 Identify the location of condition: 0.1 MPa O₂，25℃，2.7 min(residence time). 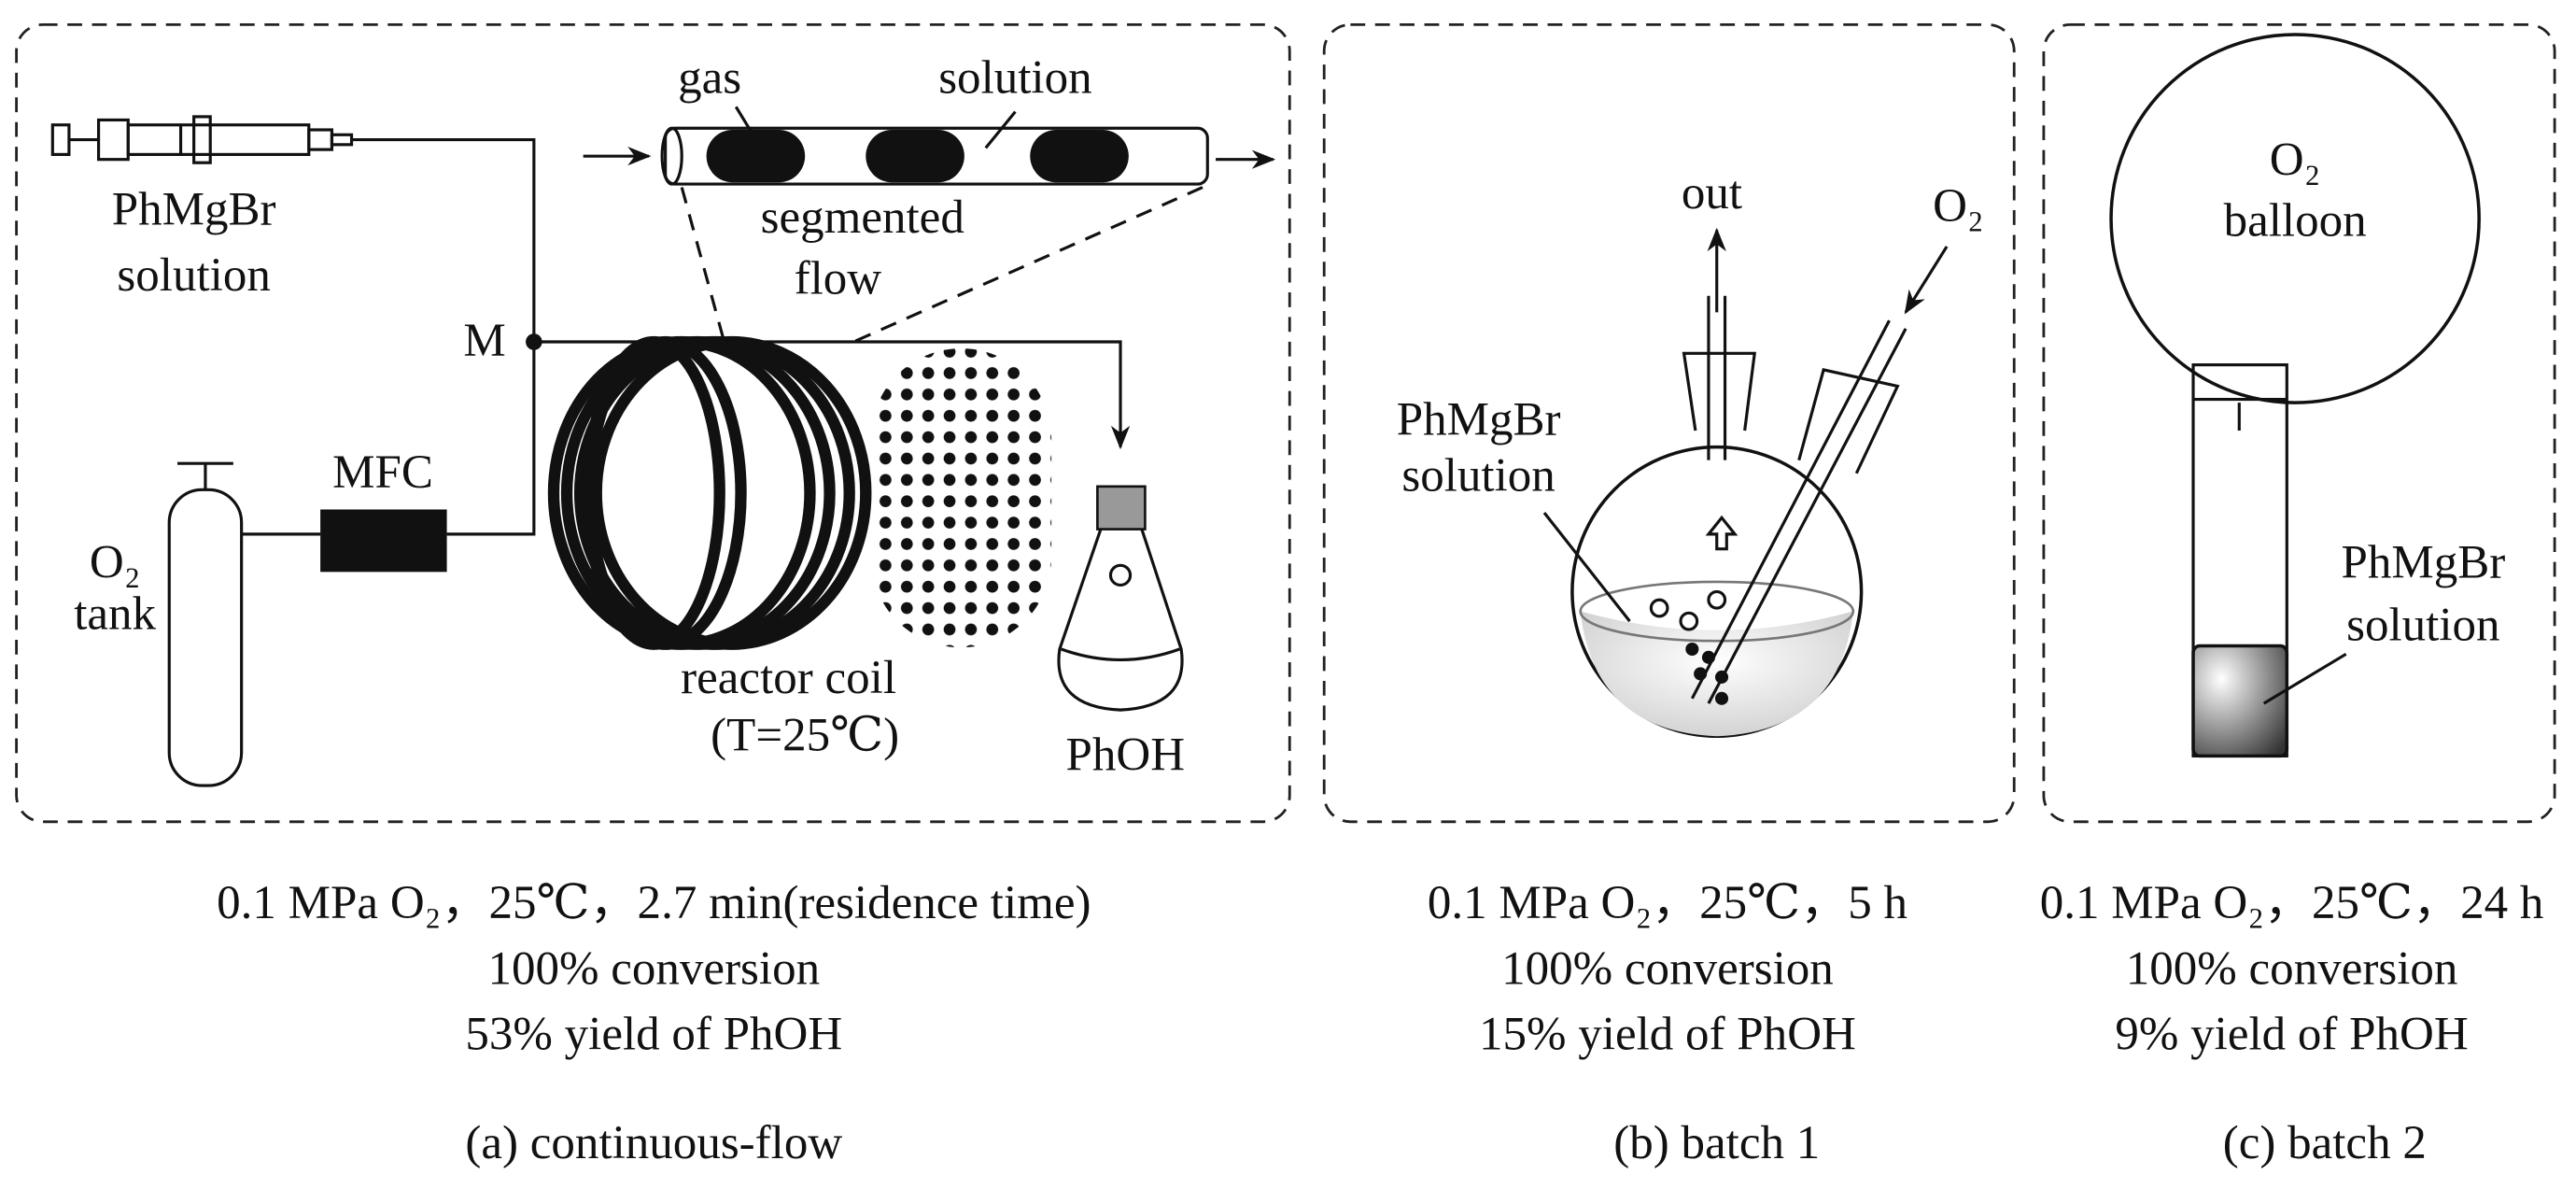
(654, 903).